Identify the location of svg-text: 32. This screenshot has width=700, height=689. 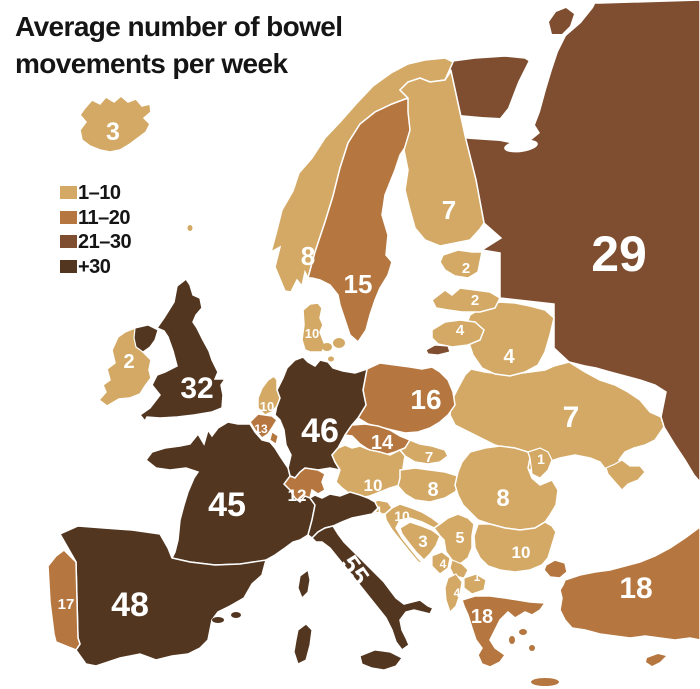
(196, 388).